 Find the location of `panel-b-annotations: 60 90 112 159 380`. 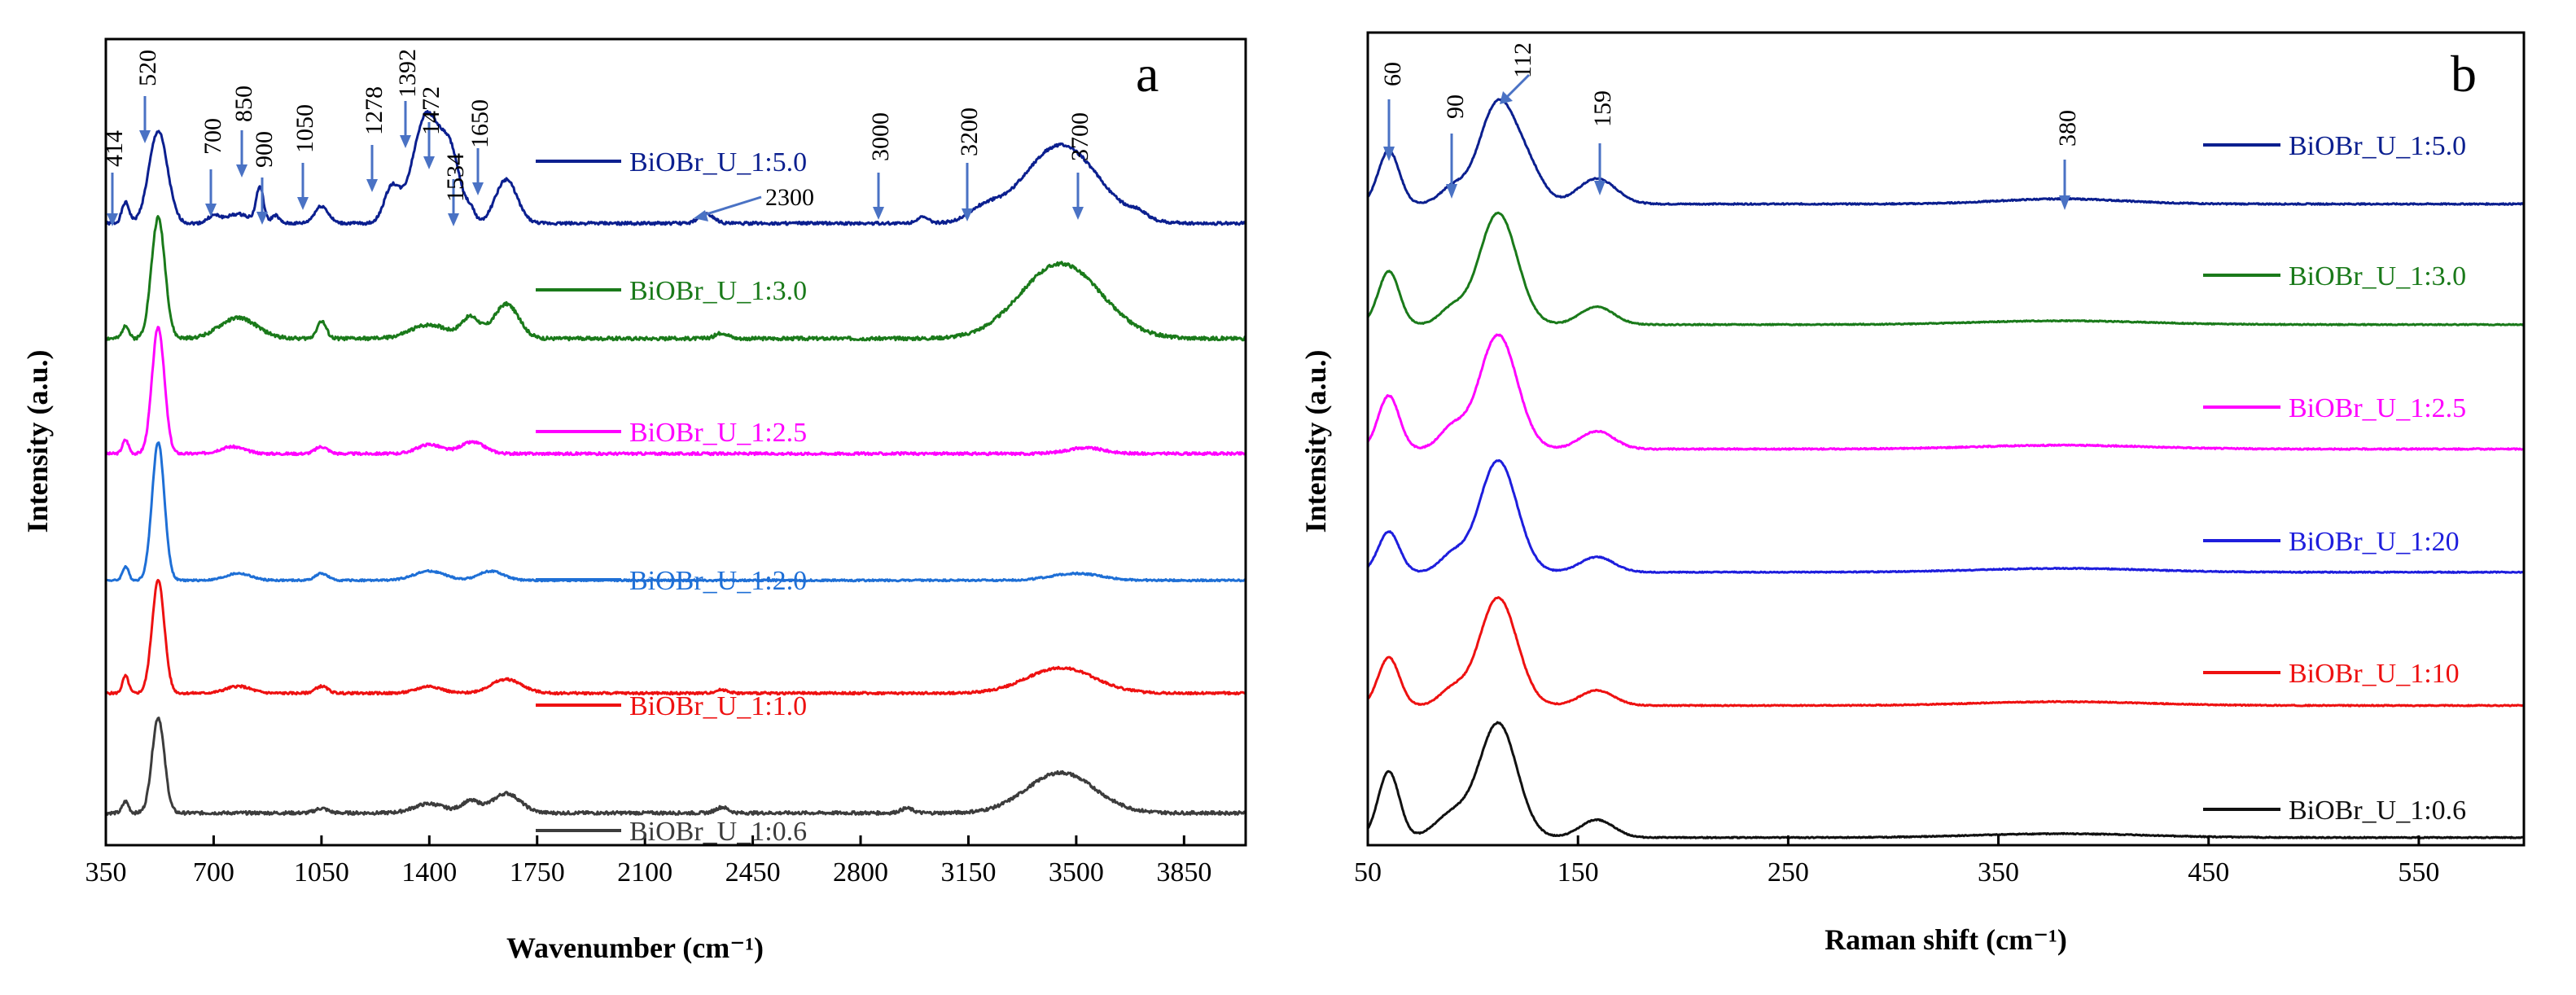

panel-b-annotations: 60 90 112 159 380 is located at coordinates (1730, 126).